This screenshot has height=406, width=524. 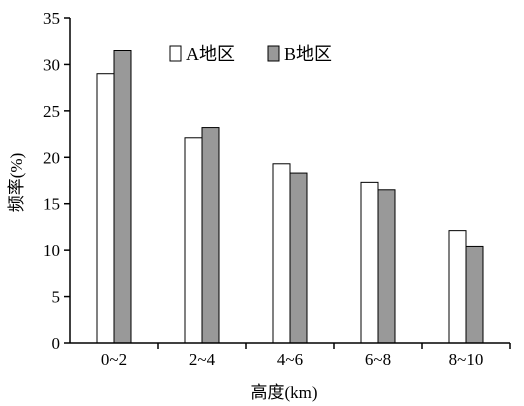 What do you see at coordinates (308, 54) in the screenshot?
I see `legend-label: B地区` at bounding box center [308, 54].